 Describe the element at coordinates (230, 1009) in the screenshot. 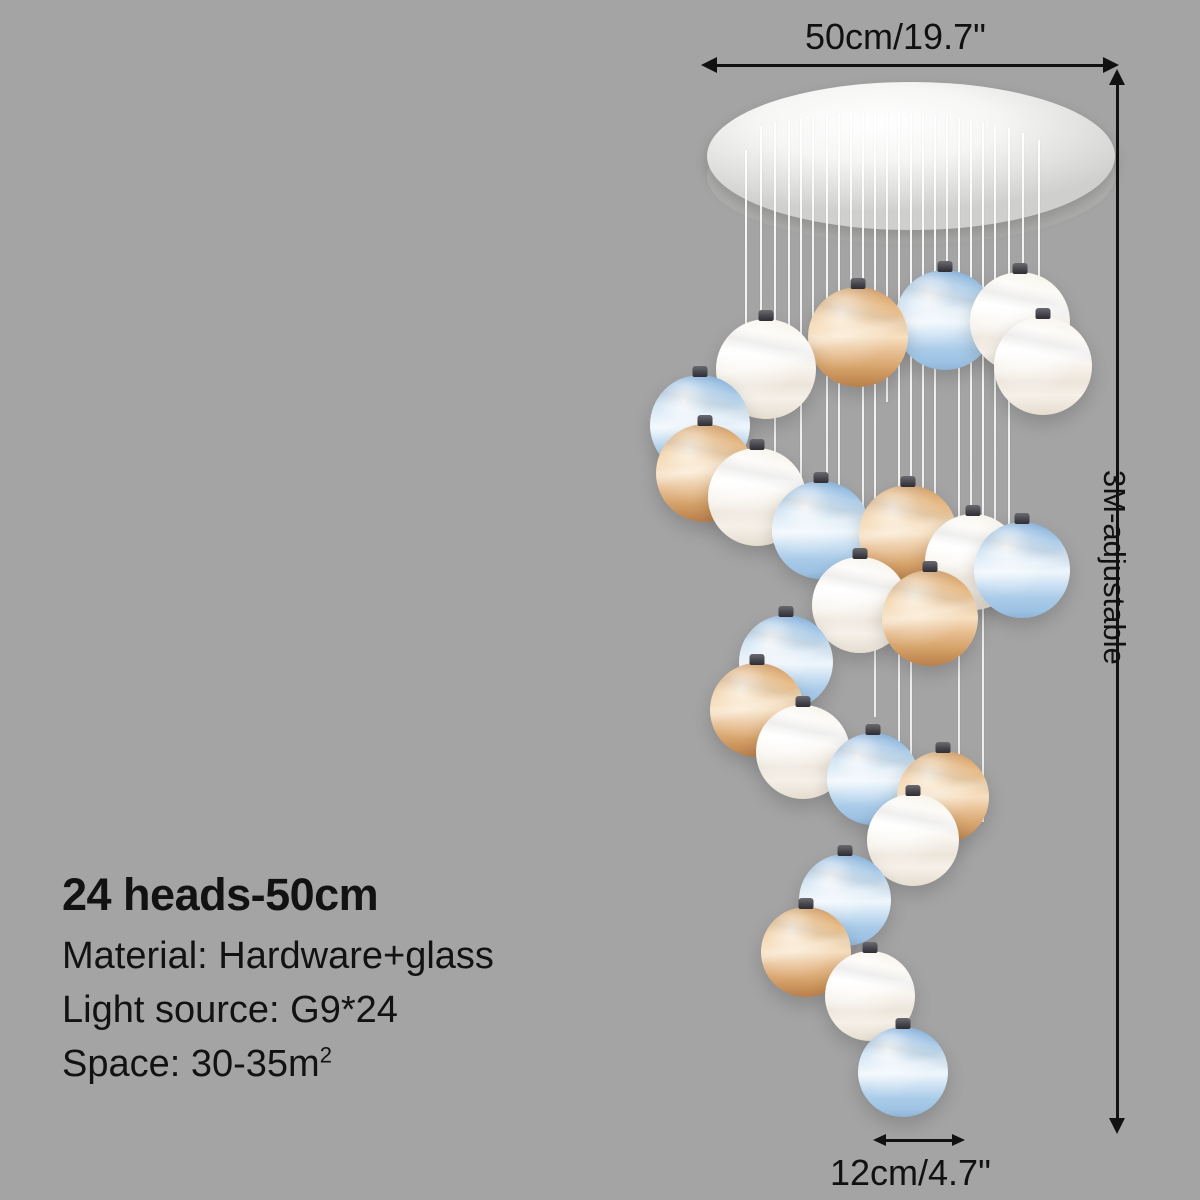

I see `spec-light-source-line: Light source: G9*24` at that location.